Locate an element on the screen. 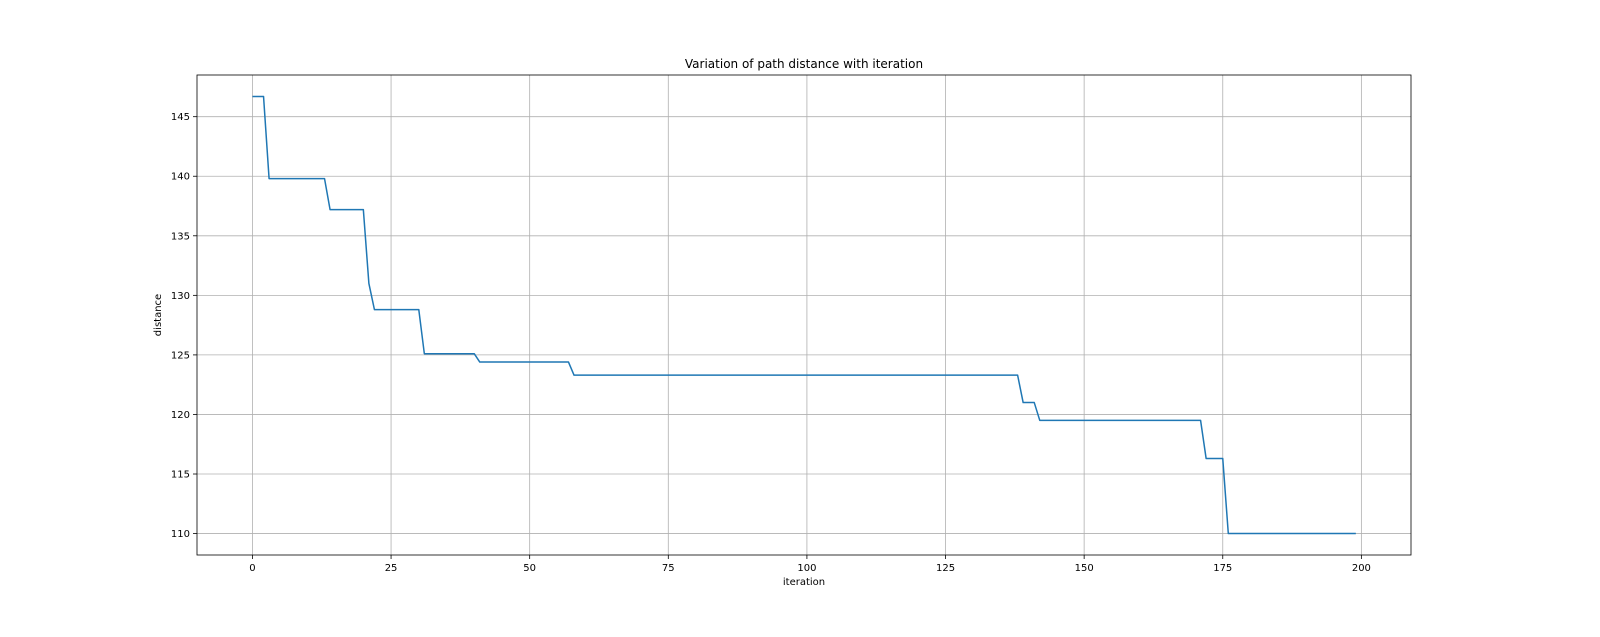  y-tick-label: 140 is located at coordinates (180, 177).